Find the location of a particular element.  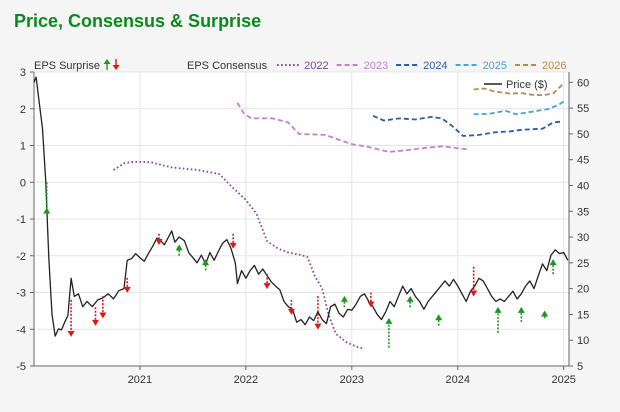

series-line-2024 is located at coordinates (467, 125).